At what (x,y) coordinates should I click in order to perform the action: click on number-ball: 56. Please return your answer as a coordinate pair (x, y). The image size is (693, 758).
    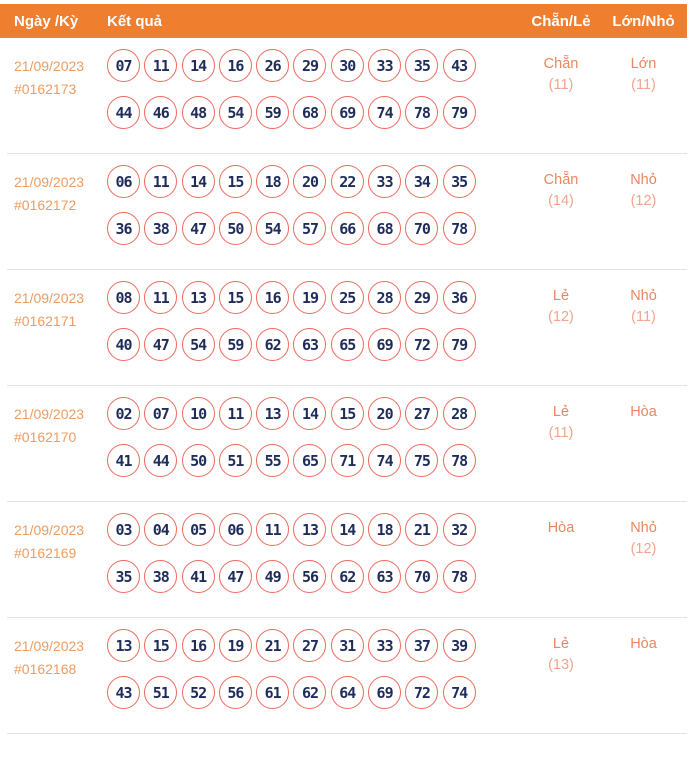
    Looking at the image, I should click on (310, 576).